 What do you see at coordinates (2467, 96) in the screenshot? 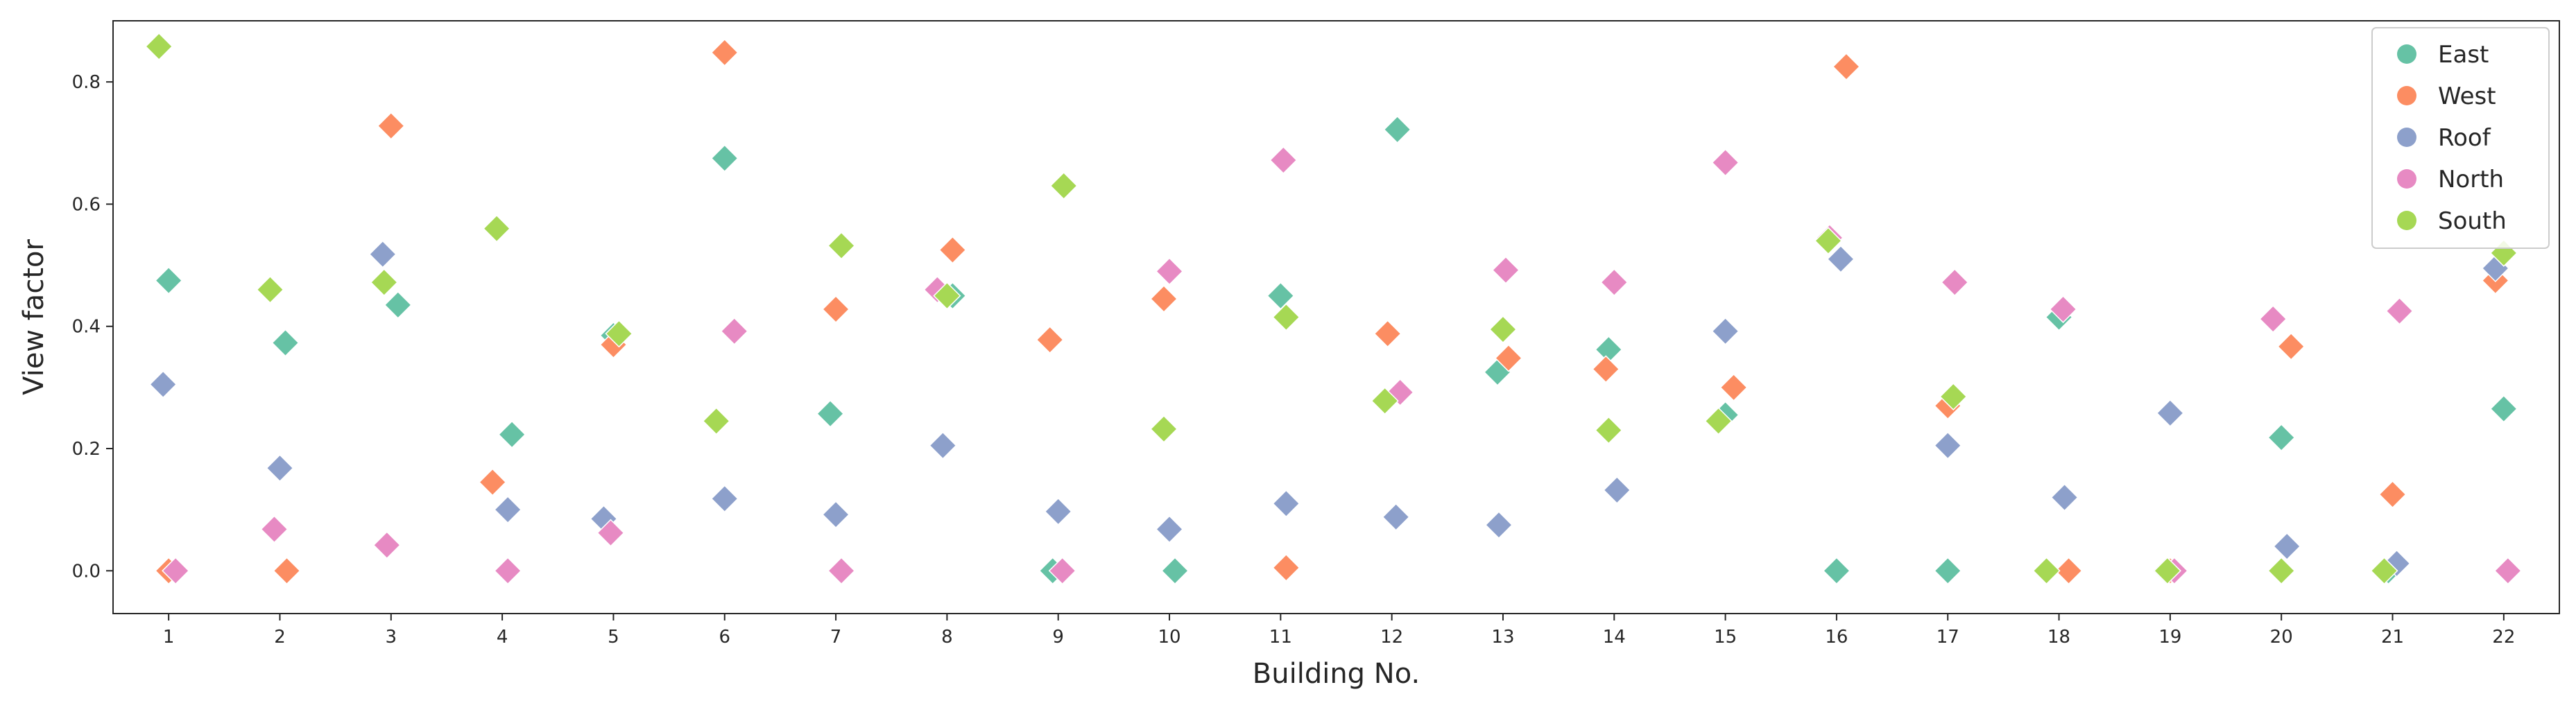
I see `legend-label-west: West` at bounding box center [2467, 96].